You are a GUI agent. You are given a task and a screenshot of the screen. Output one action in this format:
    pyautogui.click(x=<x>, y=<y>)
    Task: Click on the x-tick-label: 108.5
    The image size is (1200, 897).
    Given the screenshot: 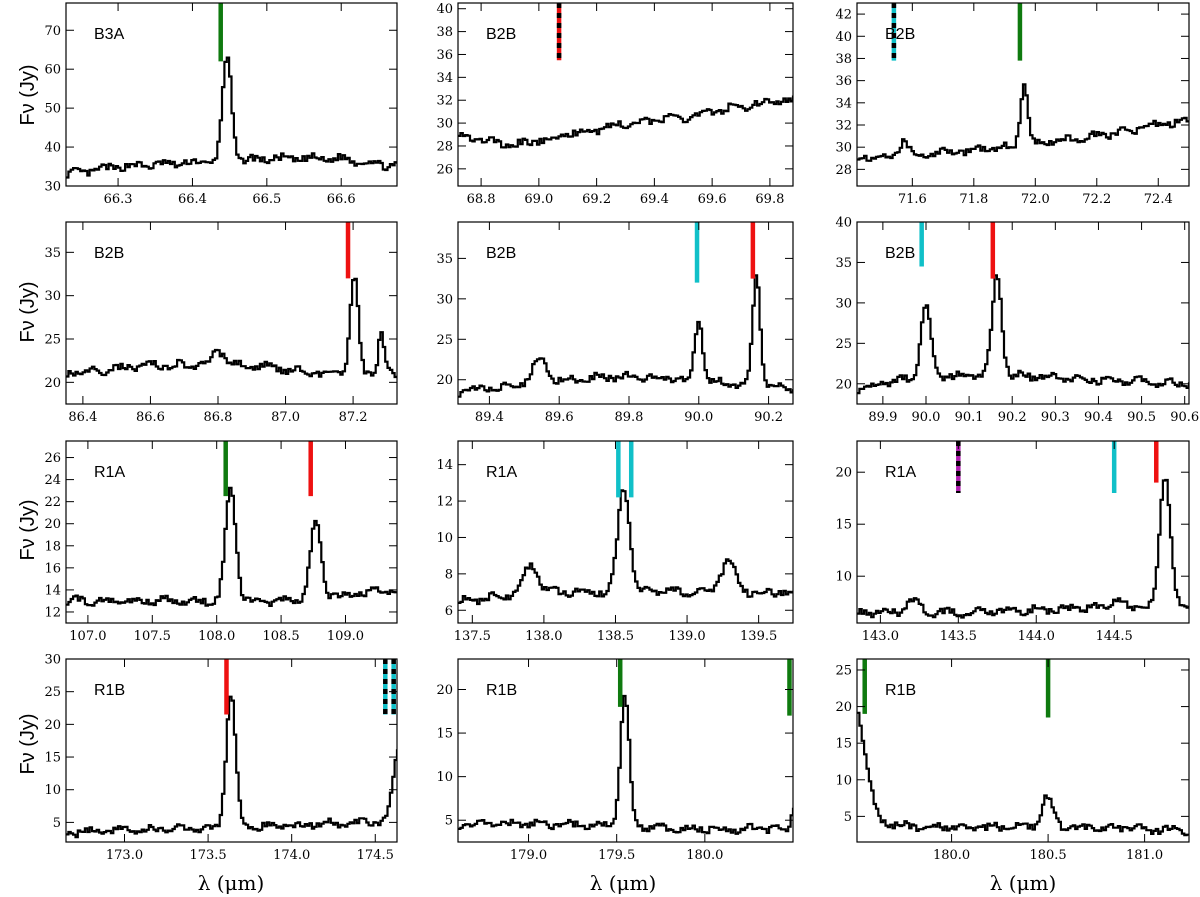 What is the action you would take?
    pyautogui.click(x=280, y=636)
    